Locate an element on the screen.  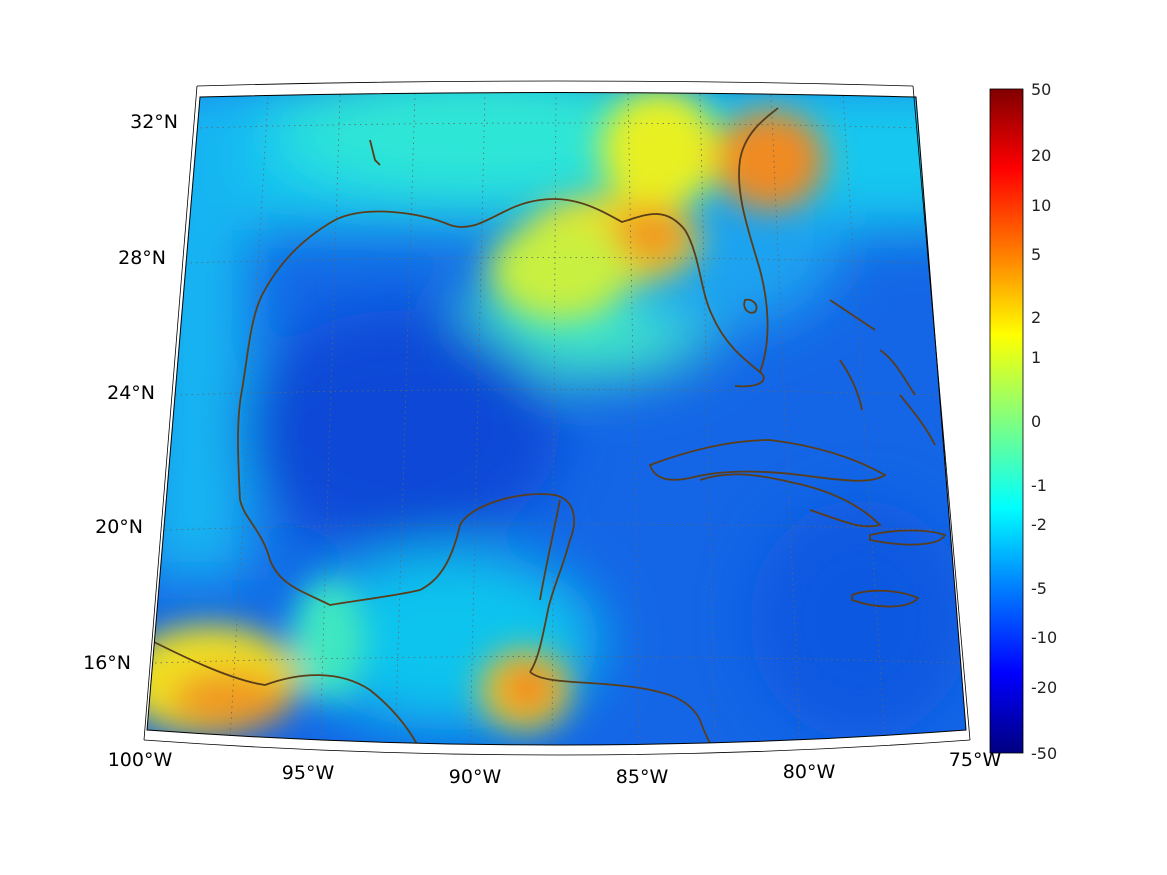
lon-label: 90°W is located at coordinates (475, 777).